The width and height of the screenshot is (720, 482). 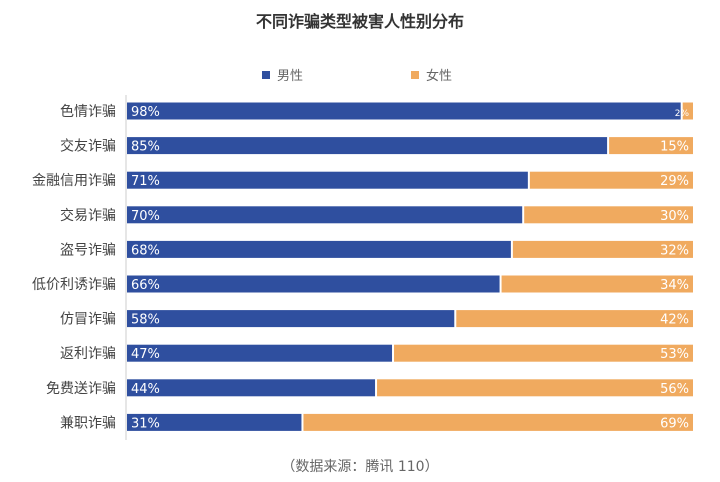 I want to click on data-label: 2%, so click(x=682, y=114).